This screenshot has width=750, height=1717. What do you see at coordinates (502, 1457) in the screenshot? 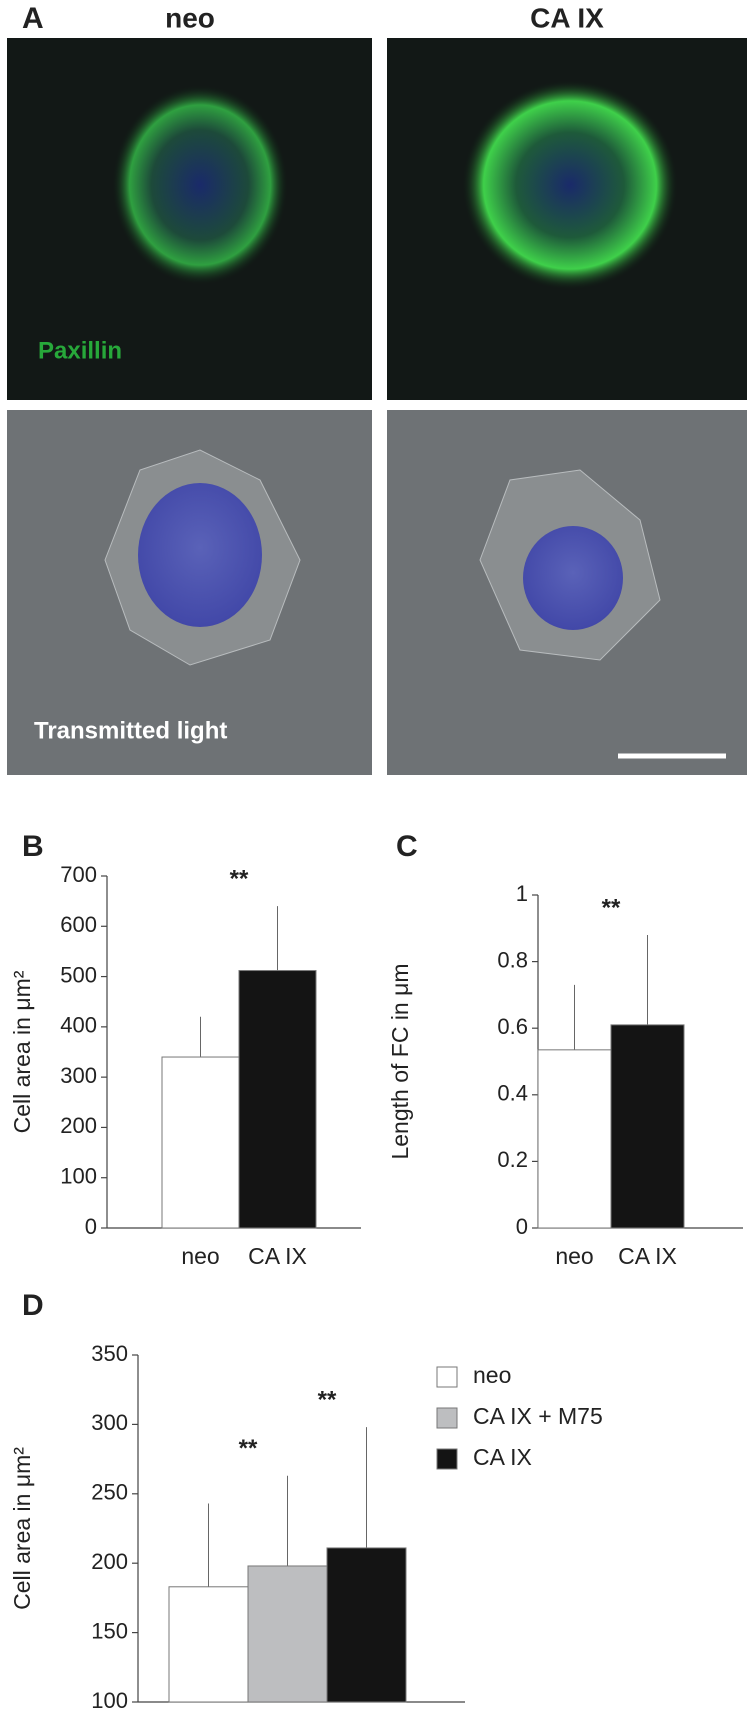
I see `legend-label: CA IX` at bounding box center [502, 1457].